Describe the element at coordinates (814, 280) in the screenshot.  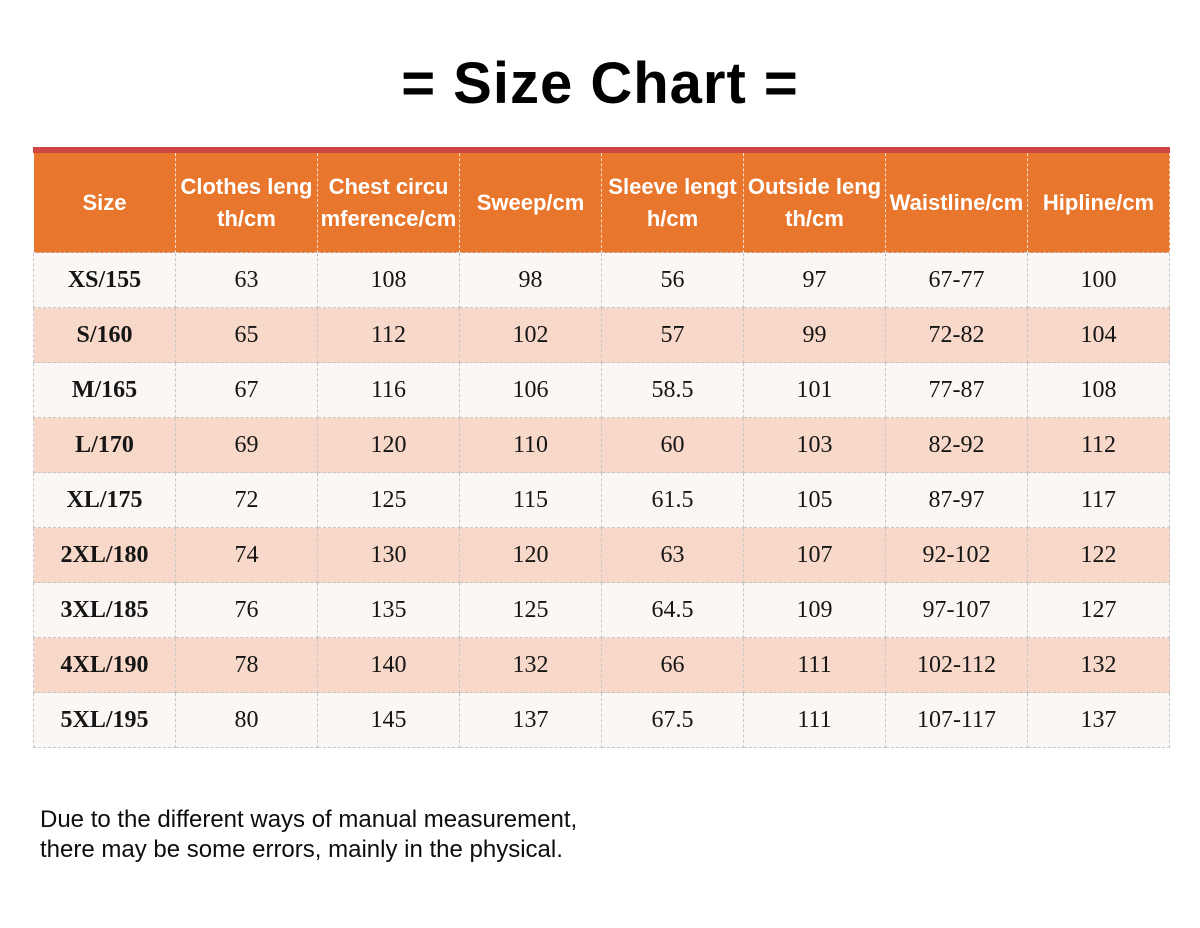
I see `value-cell: 97` at that location.